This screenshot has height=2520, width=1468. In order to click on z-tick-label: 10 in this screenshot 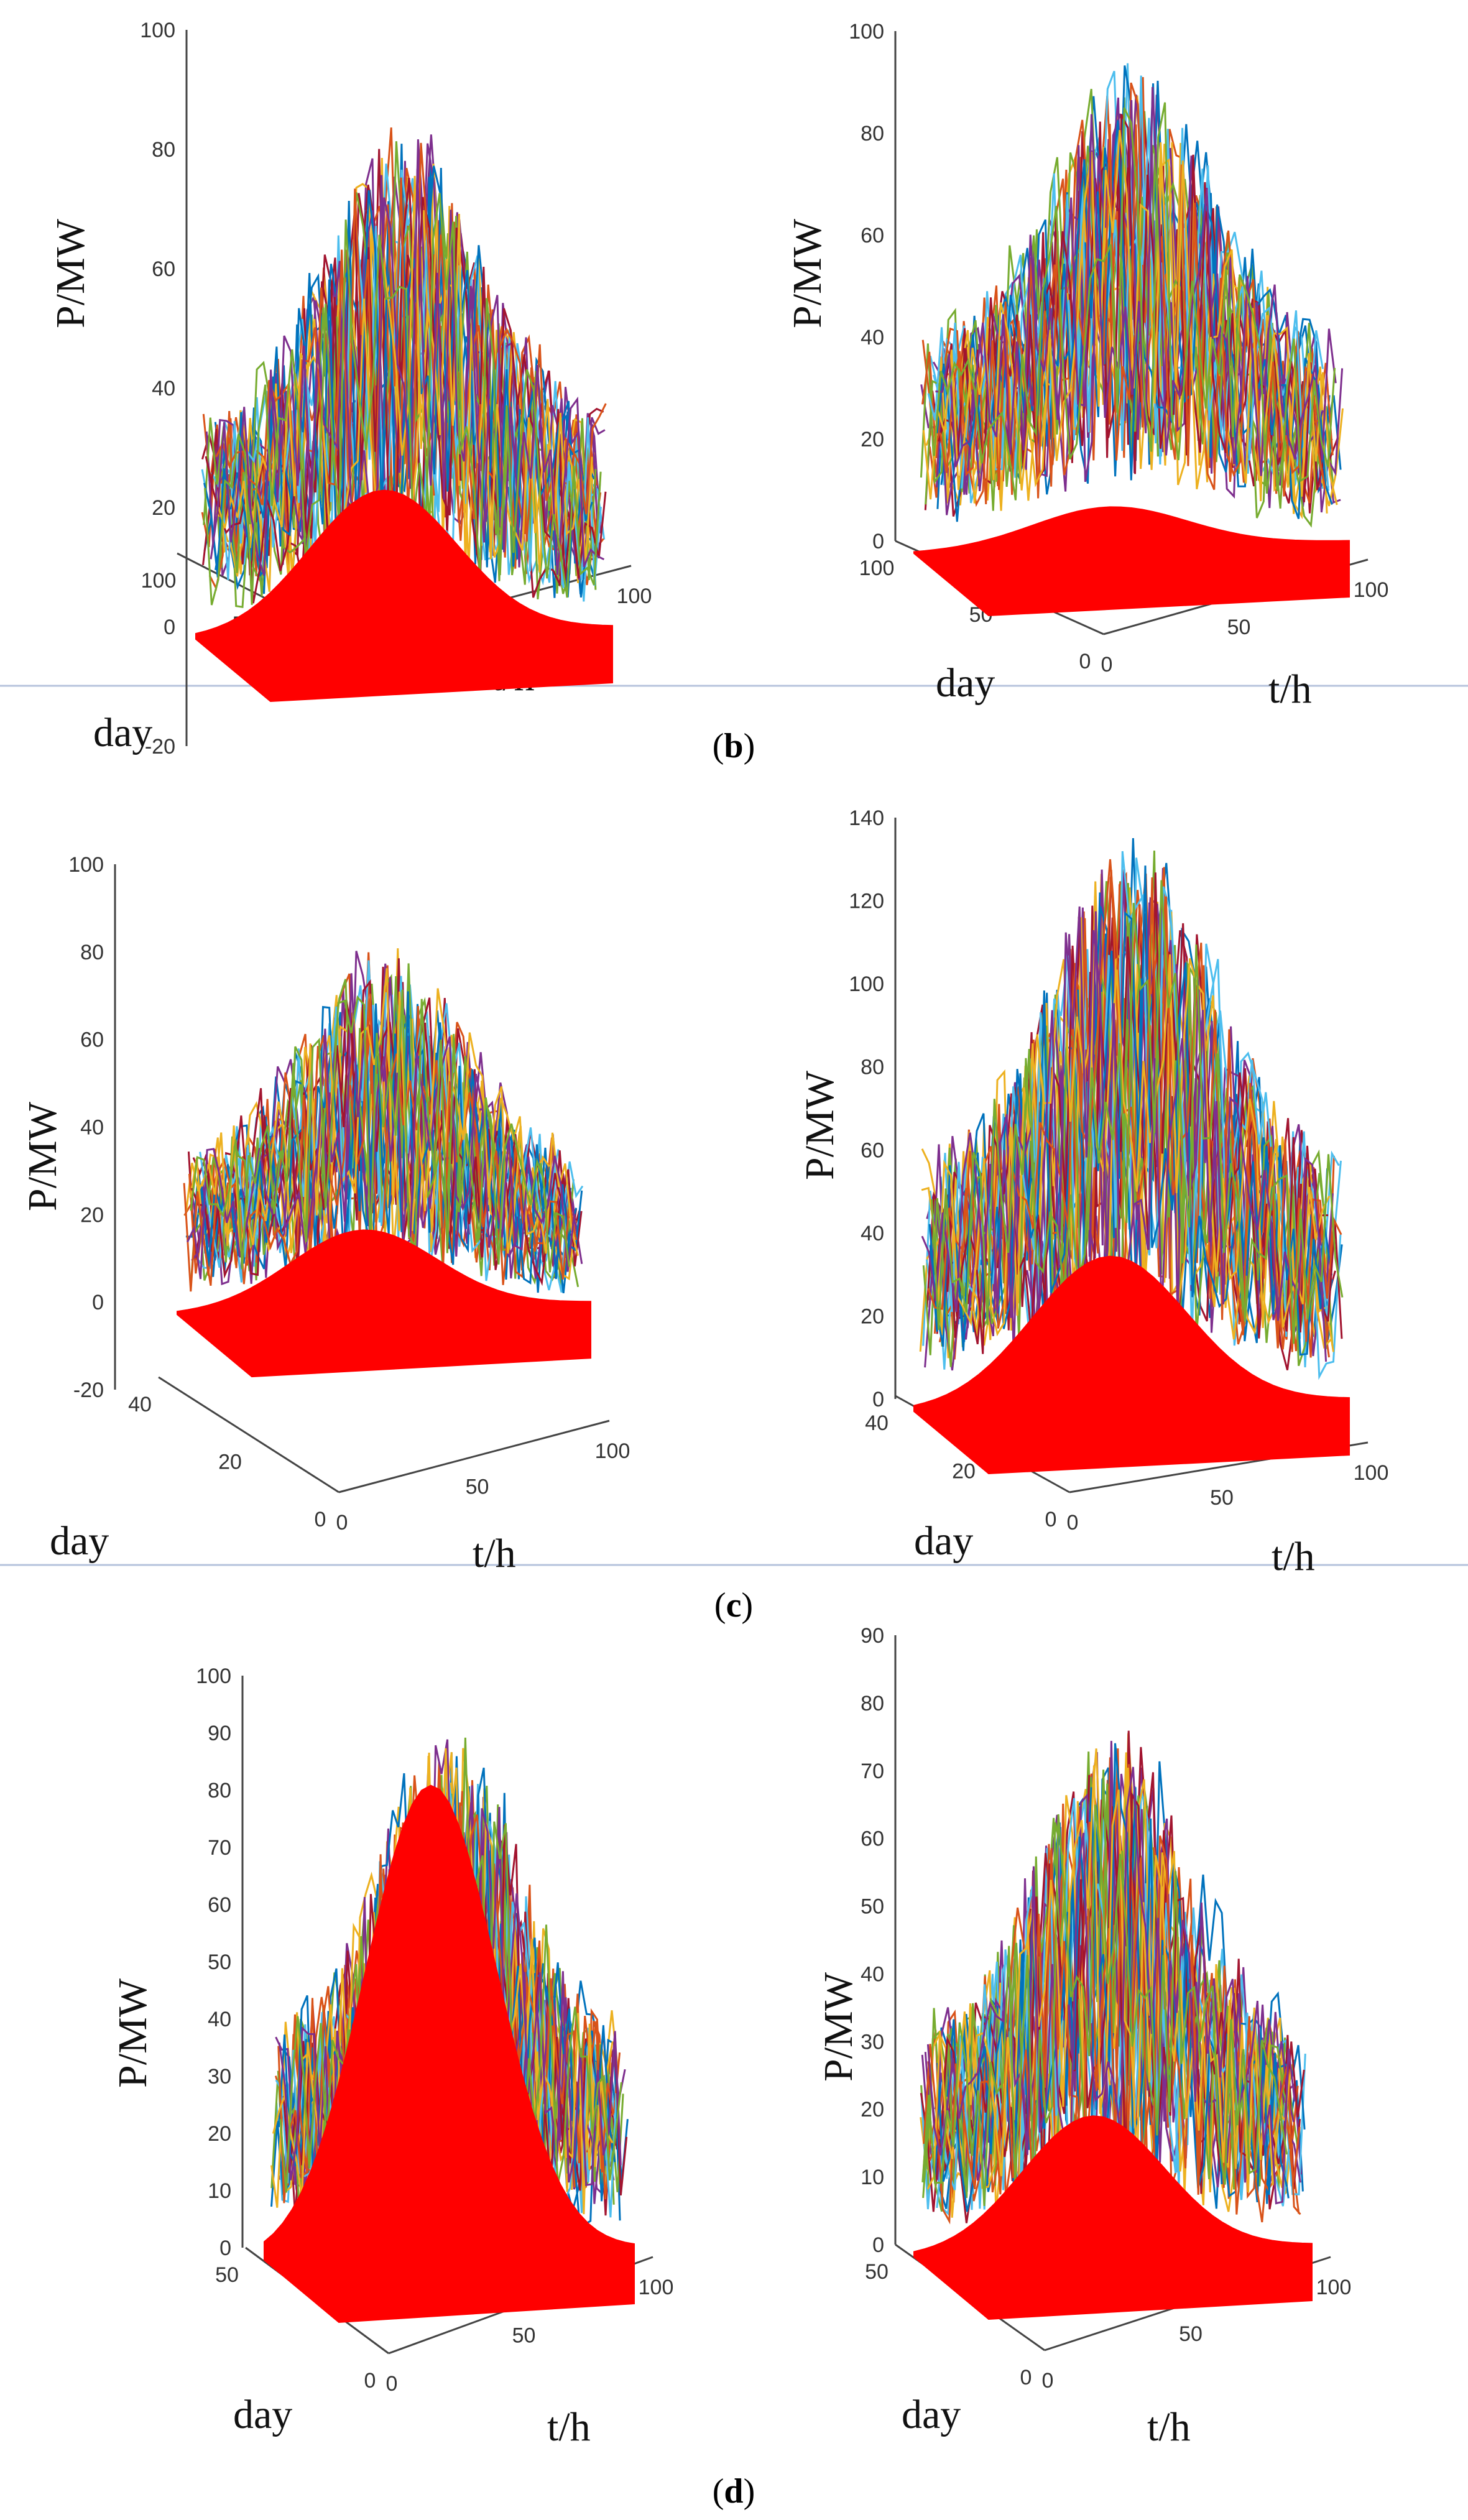, I will do `click(872, 2177)`.